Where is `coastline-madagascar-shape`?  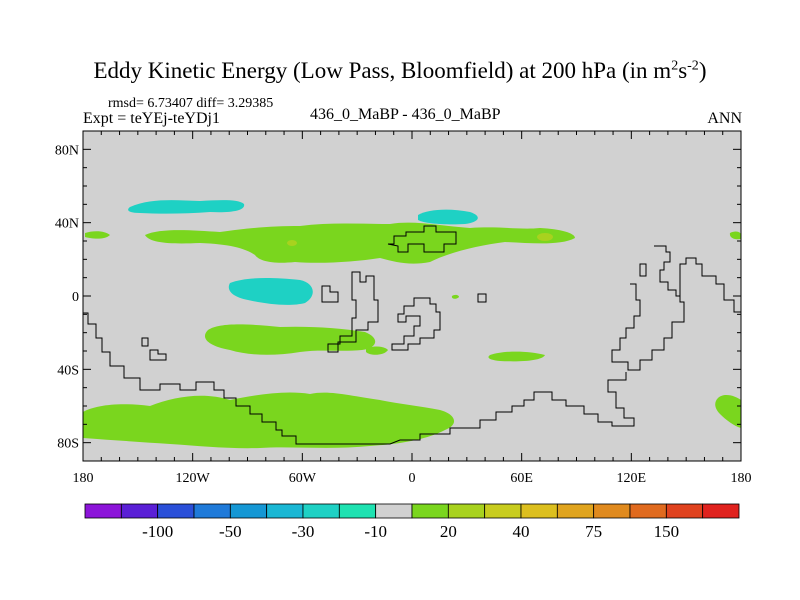
coastline-madagascar-shape is located at coordinates (416, 324).